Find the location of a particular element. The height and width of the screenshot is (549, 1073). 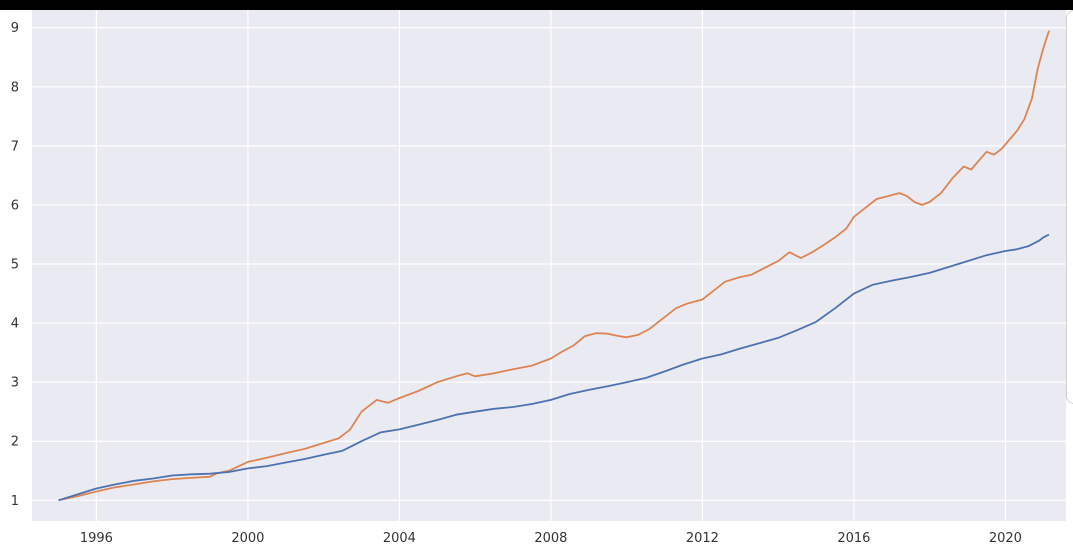

y-tick-label: 5 is located at coordinates (15, 265).